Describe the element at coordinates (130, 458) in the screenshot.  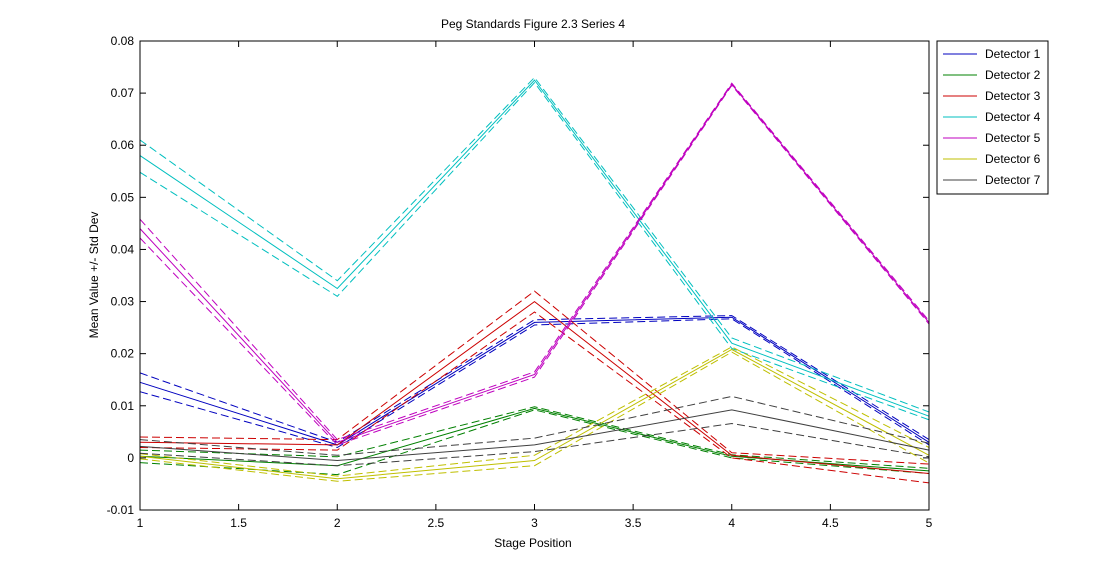
I see `y-tick-label: 0` at that location.